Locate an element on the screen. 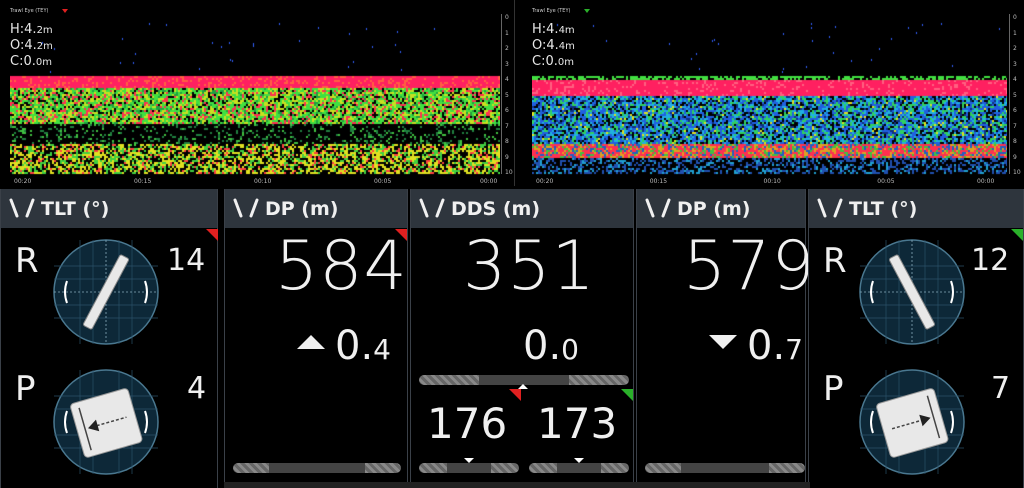 This screenshot has width=1024, height=488. depth-panel-left: DP (m) 584 0.4 is located at coordinates (316, 338).